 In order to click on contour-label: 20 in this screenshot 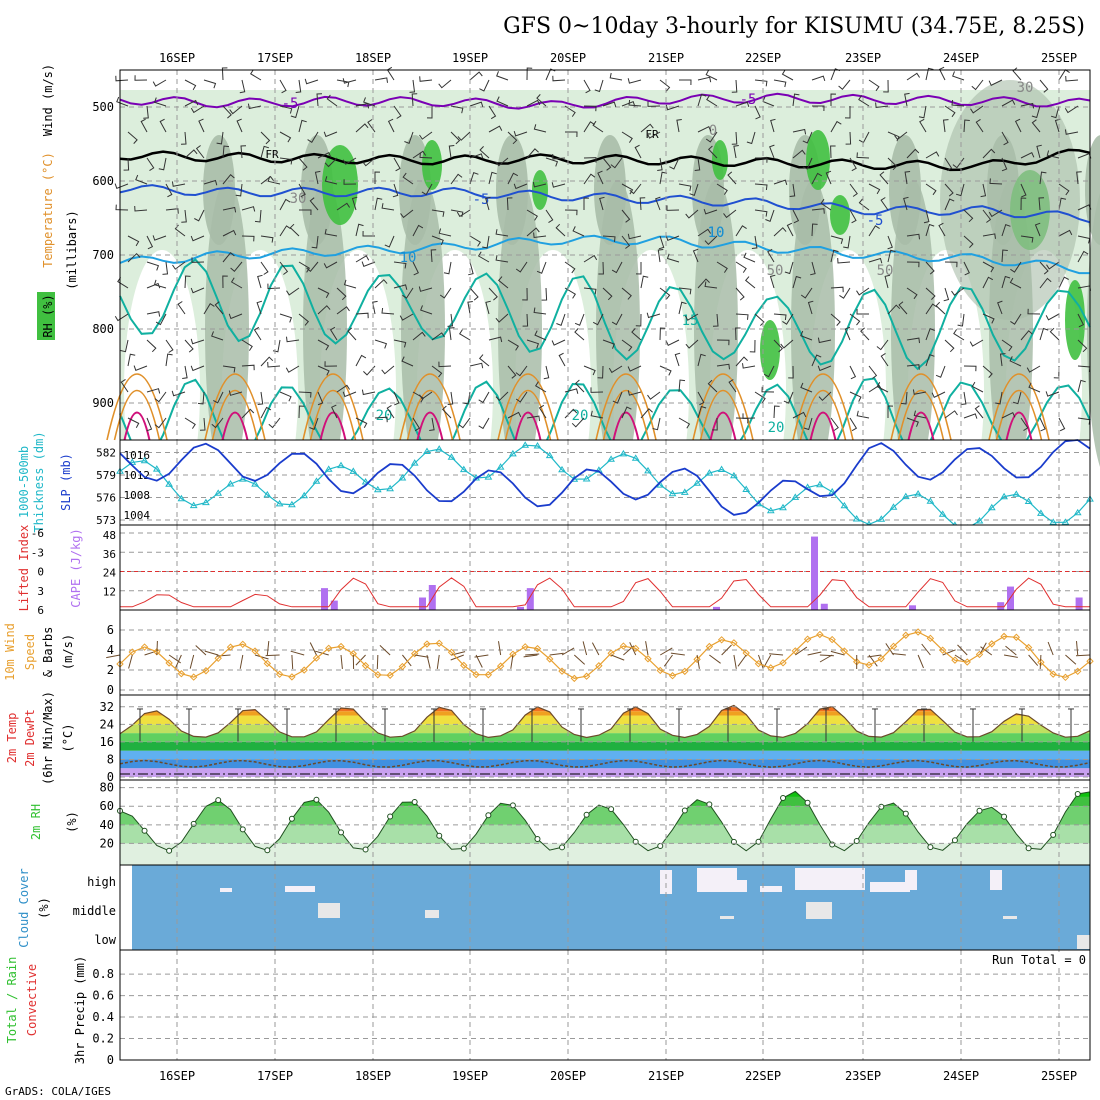, I will do `click(384, 416)`.